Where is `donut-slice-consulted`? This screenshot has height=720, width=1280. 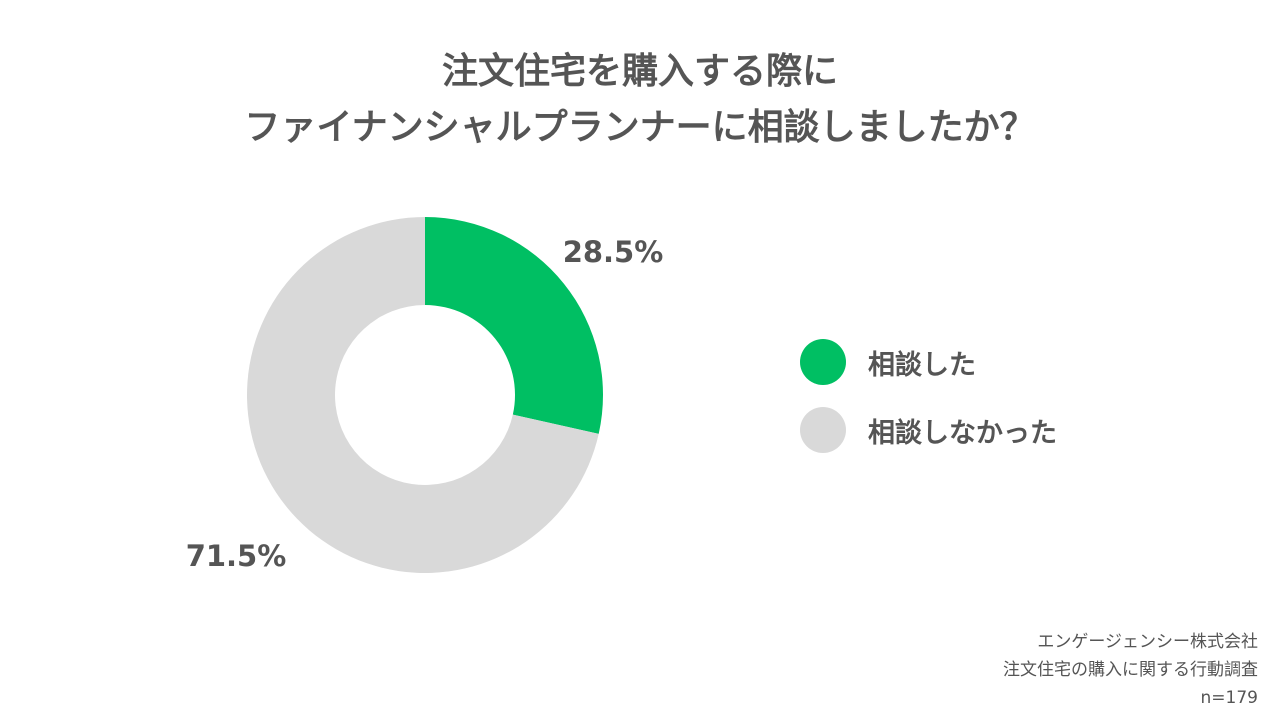
donut-slice-consulted is located at coordinates (514, 325).